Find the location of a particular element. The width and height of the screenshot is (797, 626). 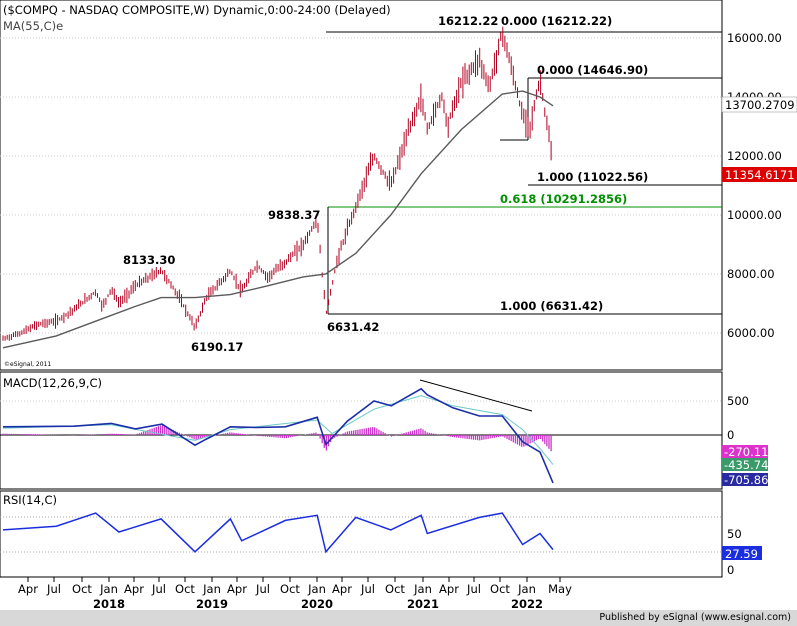

fib-label-bottom: 1.000 (6631.42) is located at coordinates (551, 306).